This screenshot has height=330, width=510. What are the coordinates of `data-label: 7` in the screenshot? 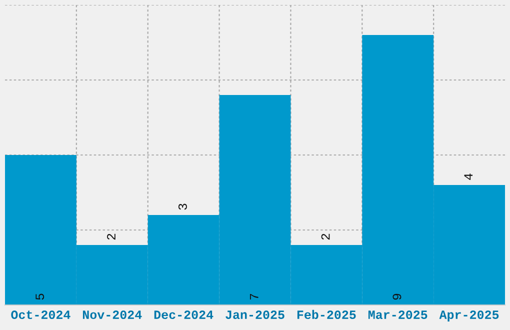 It's located at (254, 297).